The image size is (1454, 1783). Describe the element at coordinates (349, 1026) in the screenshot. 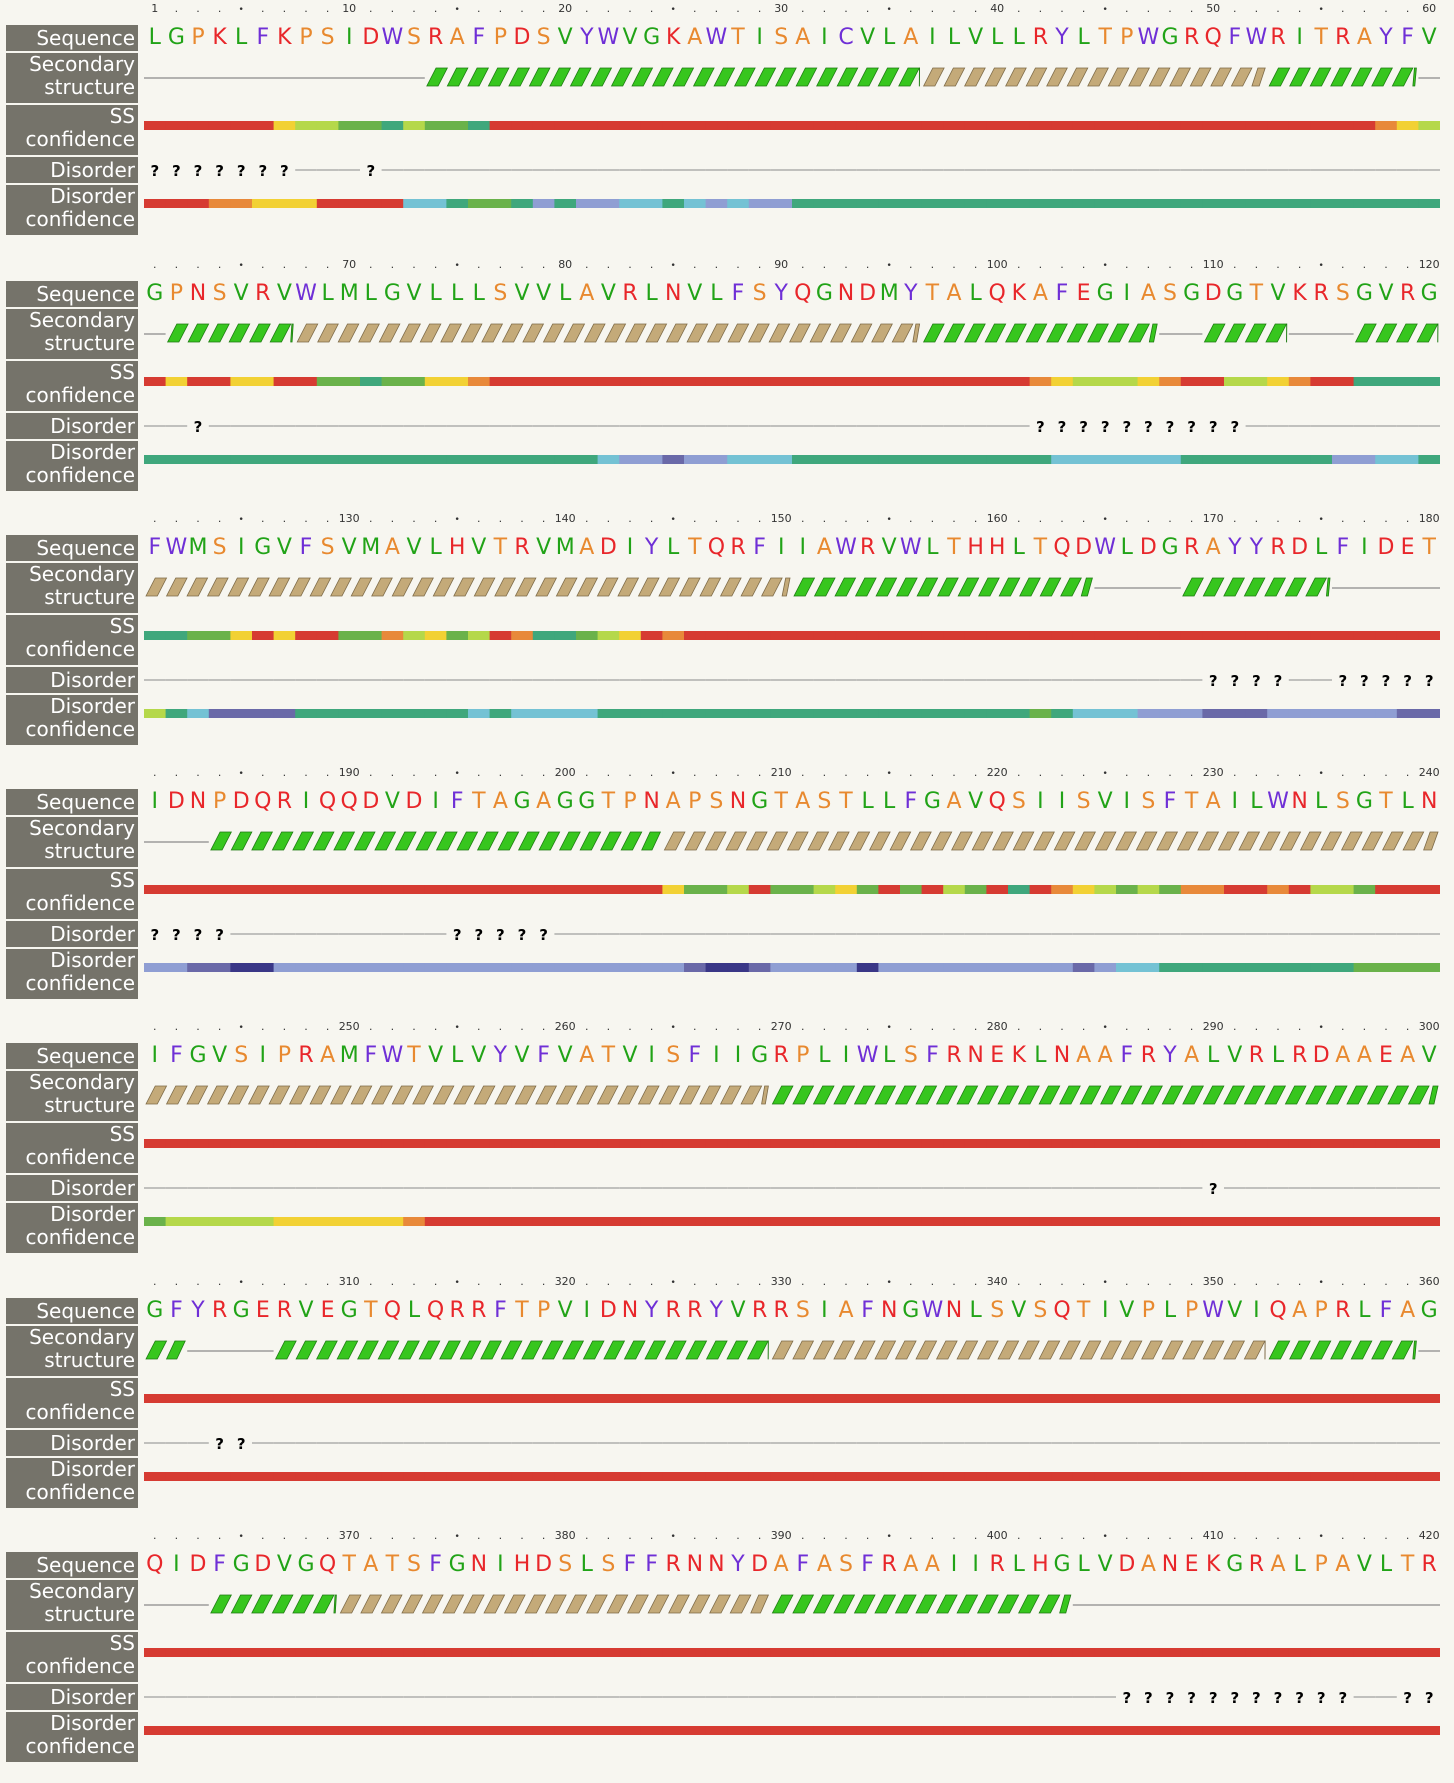

I see `ruler-number: 250` at that location.